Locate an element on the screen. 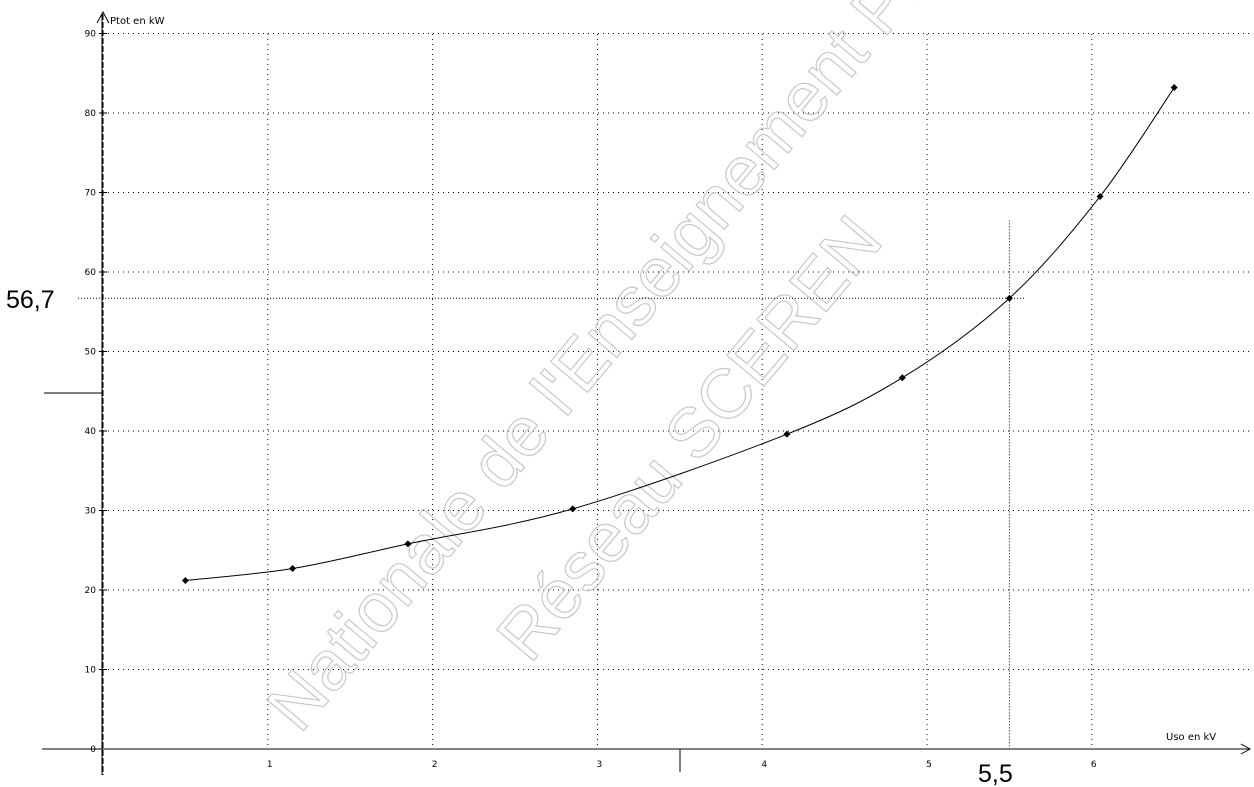 This screenshot has width=1254, height=787. y-axis-arrow is located at coordinates (103, 17).